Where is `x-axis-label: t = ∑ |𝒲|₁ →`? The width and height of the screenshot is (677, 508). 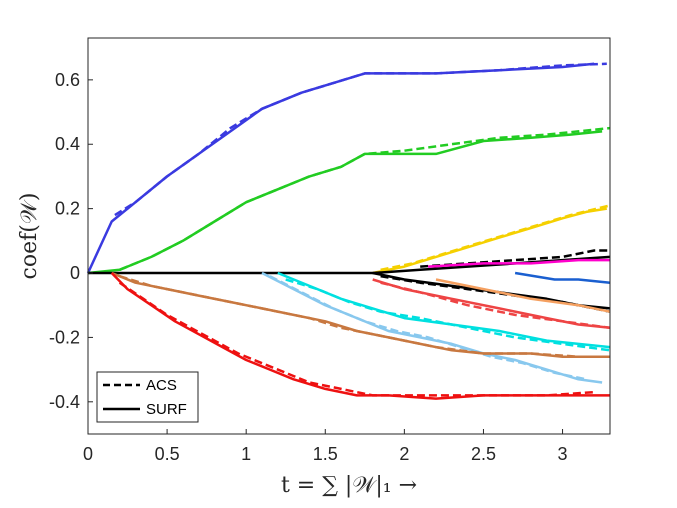
x-axis-label: t = ∑ |𝒲|₁ → is located at coordinates (349, 485).